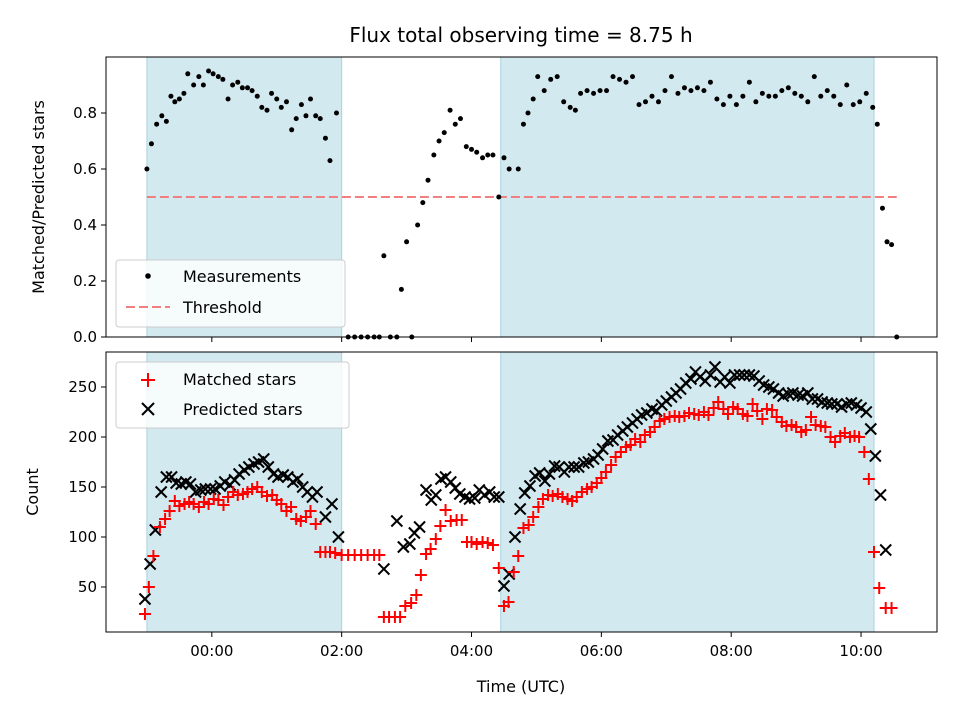  I want to click on y-tick-label: 250, so click(82, 387).